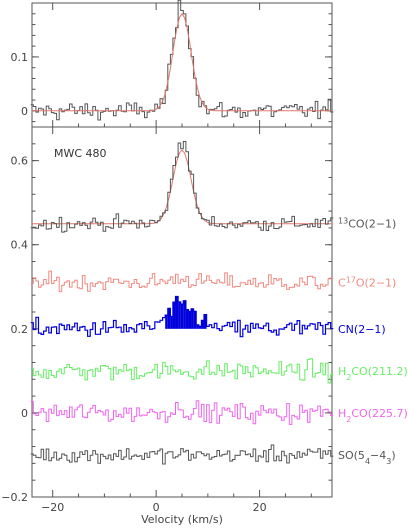 This screenshot has height=529, width=409. What do you see at coordinates (372, 224) in the screenshot?
I see `series-label-part: CO(2−1)` at bounding box center [372, 224].